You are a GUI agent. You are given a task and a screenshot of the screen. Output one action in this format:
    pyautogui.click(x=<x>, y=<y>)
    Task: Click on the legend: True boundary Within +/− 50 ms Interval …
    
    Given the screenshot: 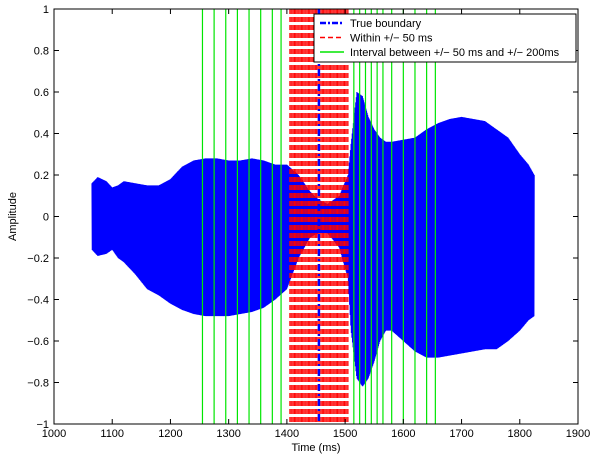 What is the action you would take?
    pyautogui.click(x=445, y=38)
    